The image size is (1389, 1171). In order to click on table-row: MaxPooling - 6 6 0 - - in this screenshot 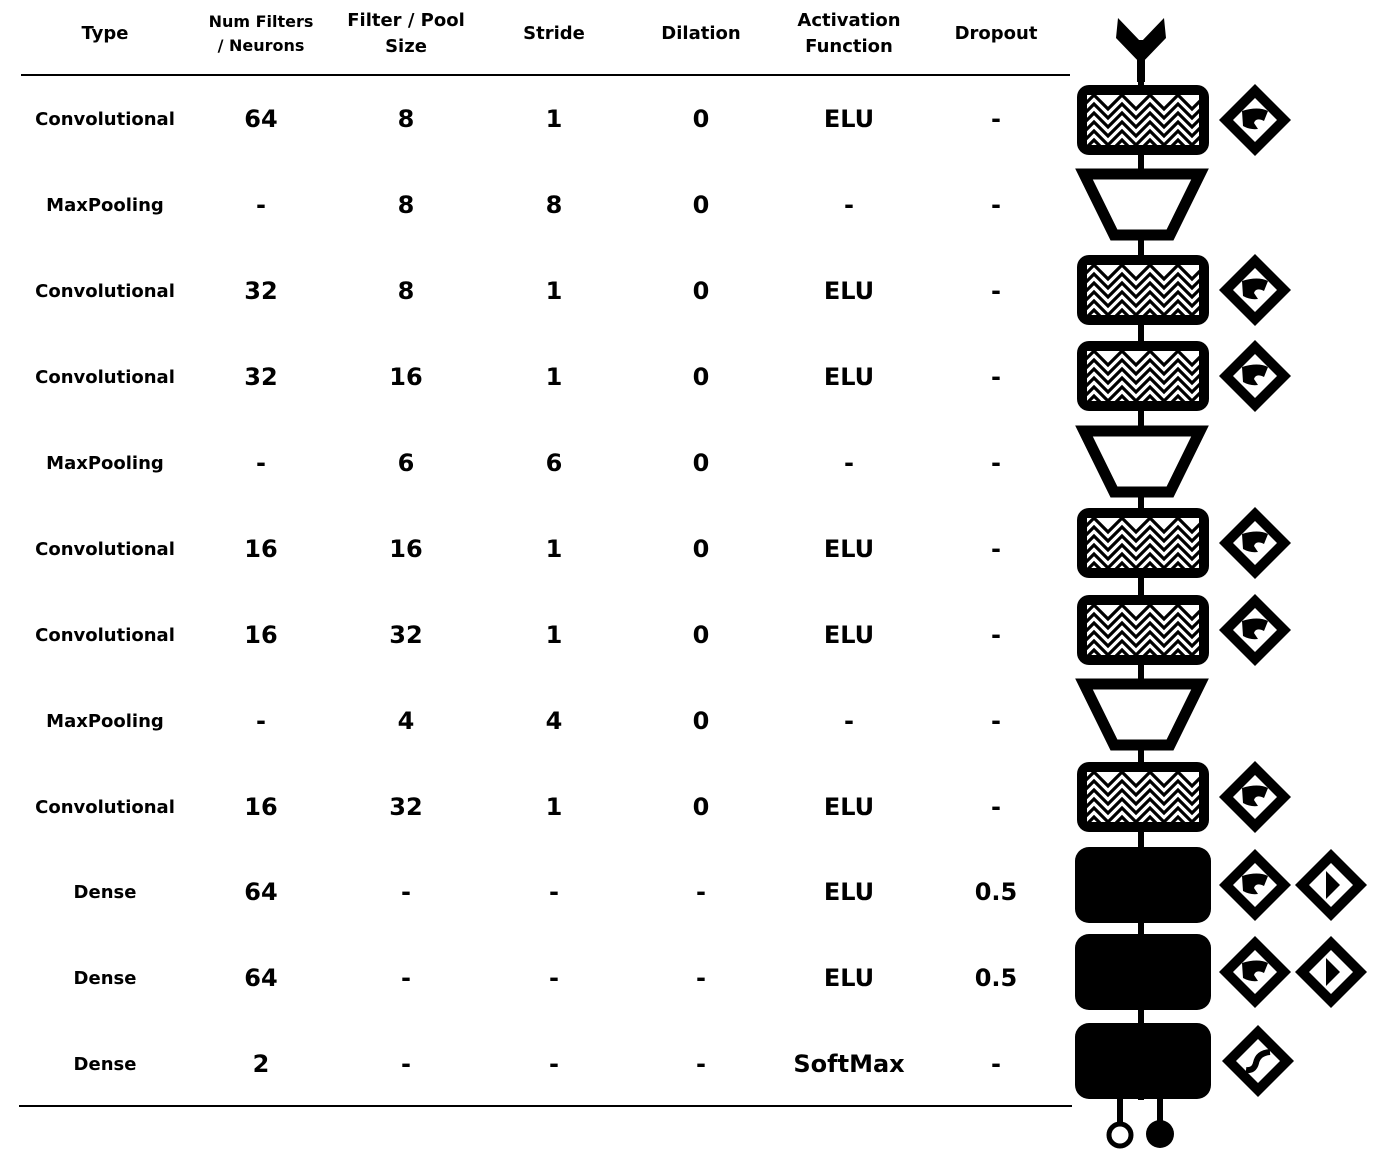, I will do `click(537, 463)`.